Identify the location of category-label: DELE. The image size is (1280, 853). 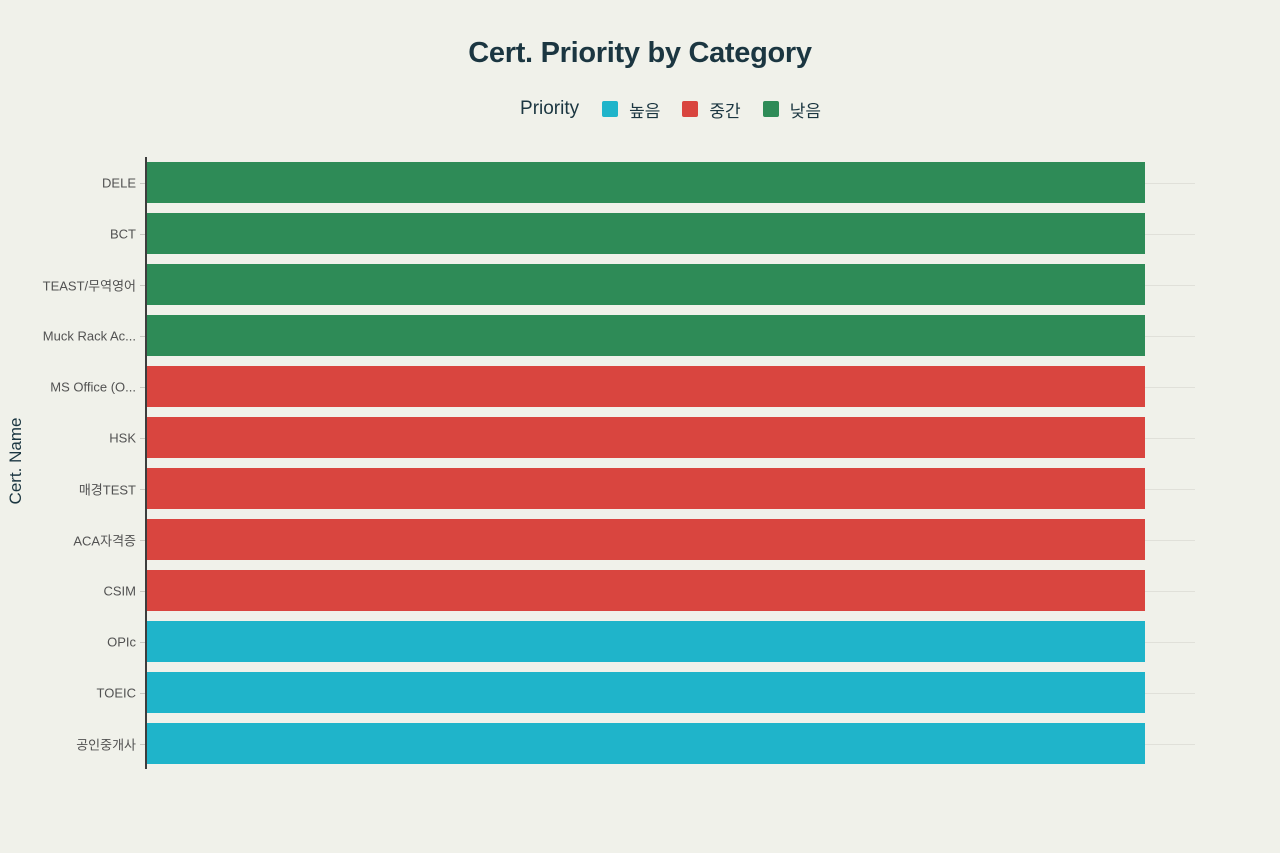
(119, 182).